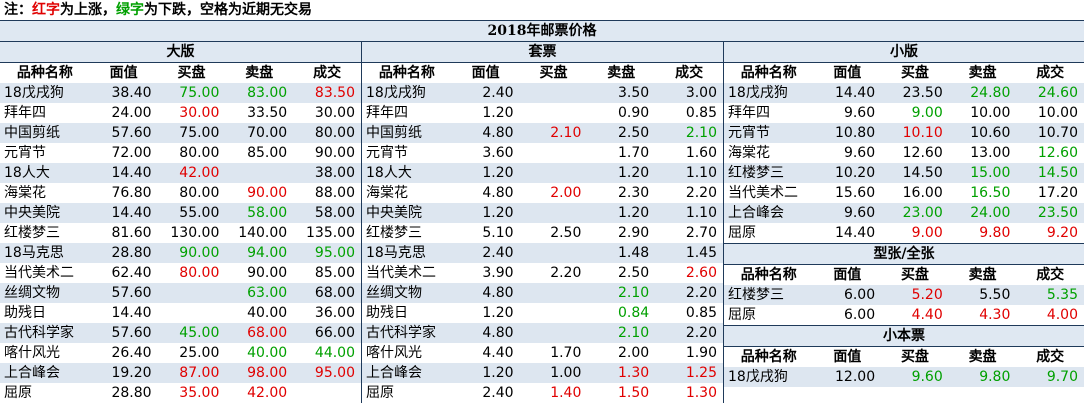  Describe the element at coordinates (228, 10) in the screenshot. I see `note-mid2: 为下跌，空格为近期无交易` at that location.